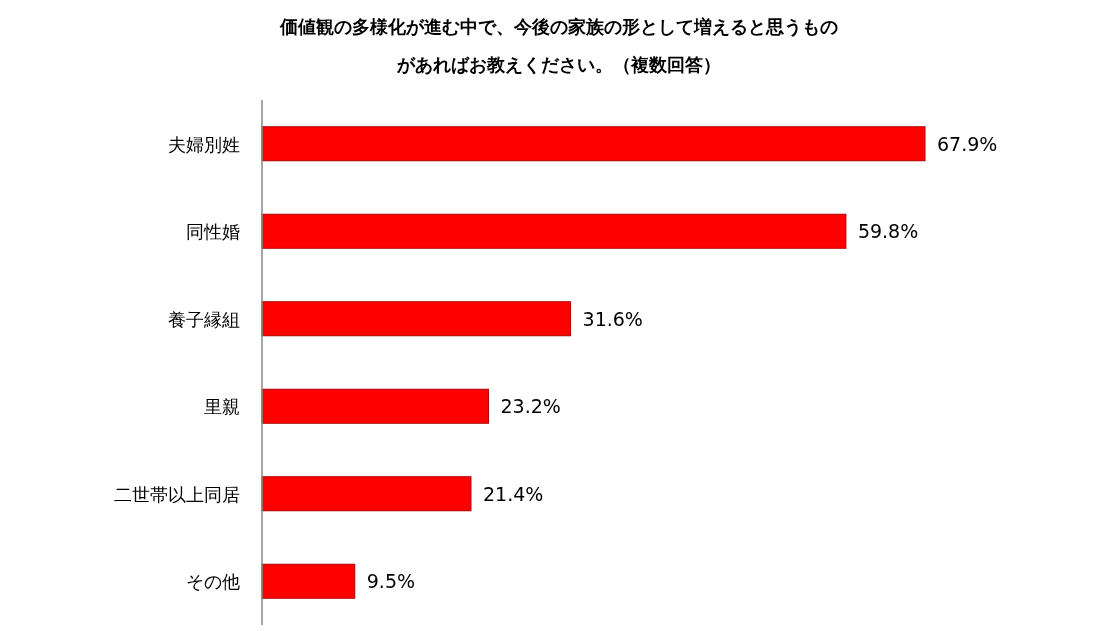 The width and height of the screenshot is (1117, 631). I want to click on y-tick-label: 二世帯以上同居, so click(177, 494).